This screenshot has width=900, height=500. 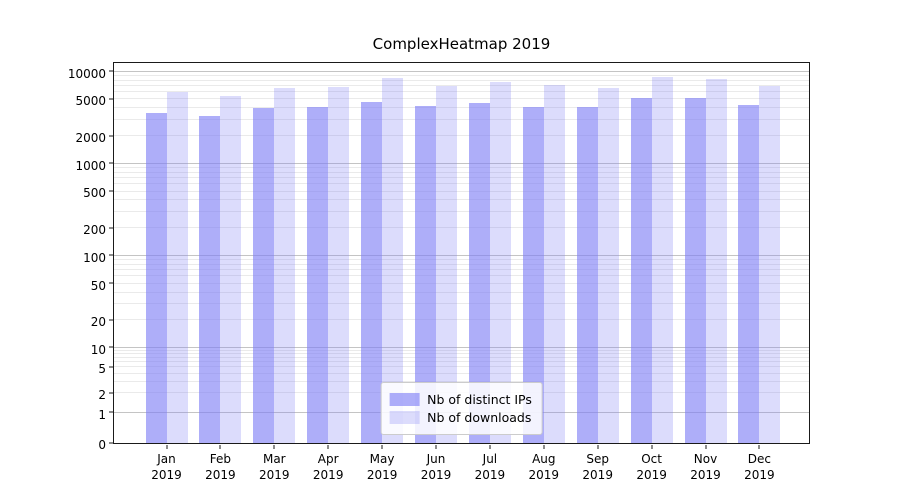 I want to click on bar-feb-distinct-ips, so click(x=210, y=279).